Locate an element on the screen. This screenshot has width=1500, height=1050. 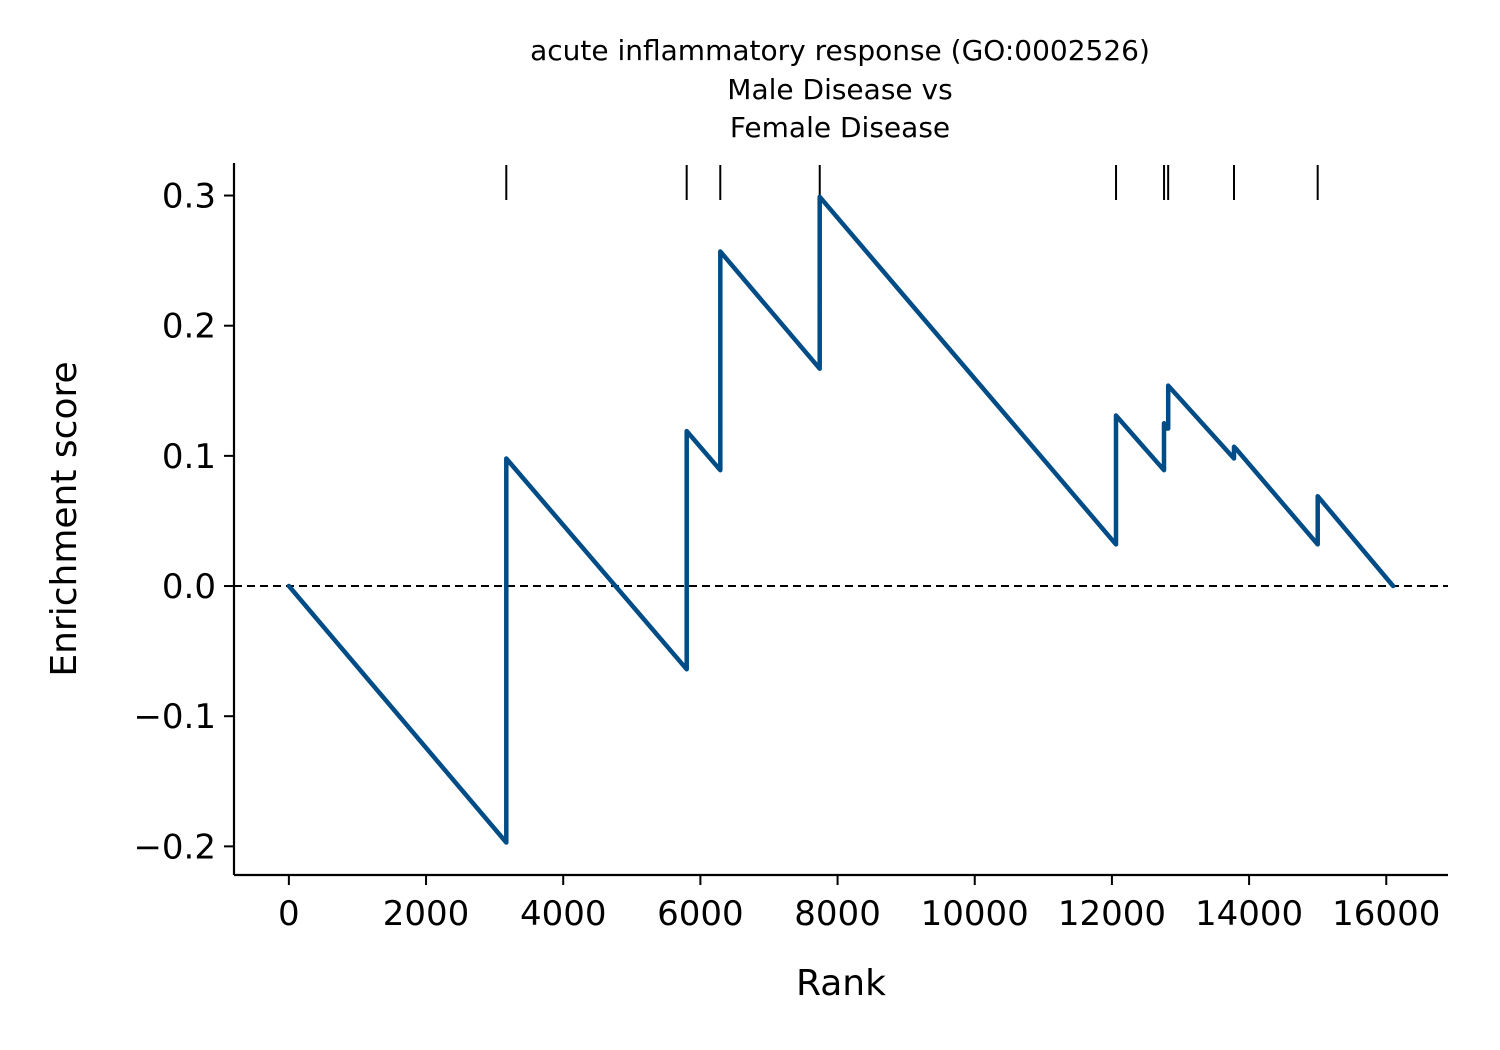
x-tick-label: 16000 is located at coordinates (1386, 914).